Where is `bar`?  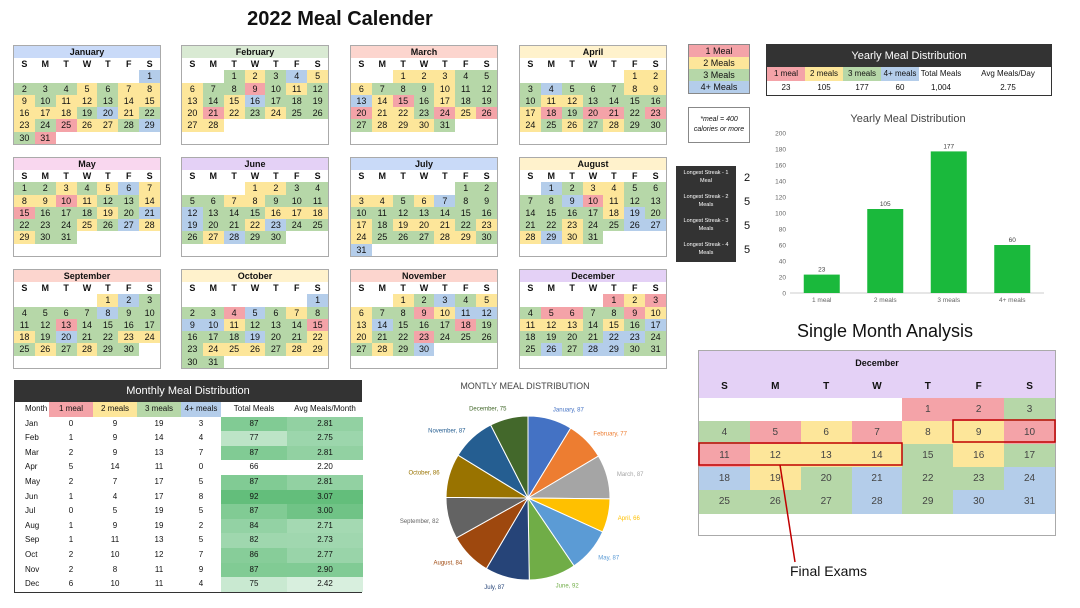
bar is located at coordinates (885, 251).